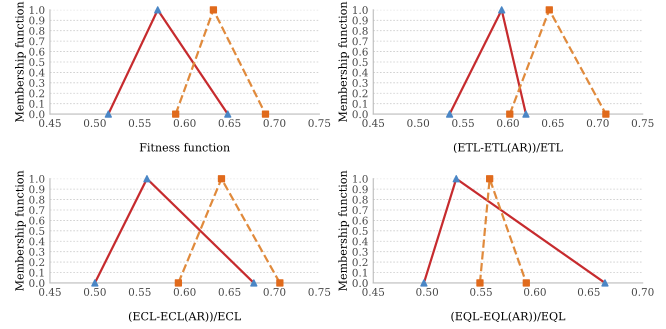 This screenshot has height=329, width=666. What do you see at coordinates (185, 147) in the screenshot?
I see `x-axis-title: Fitness function` at bounding box center [185, 147].